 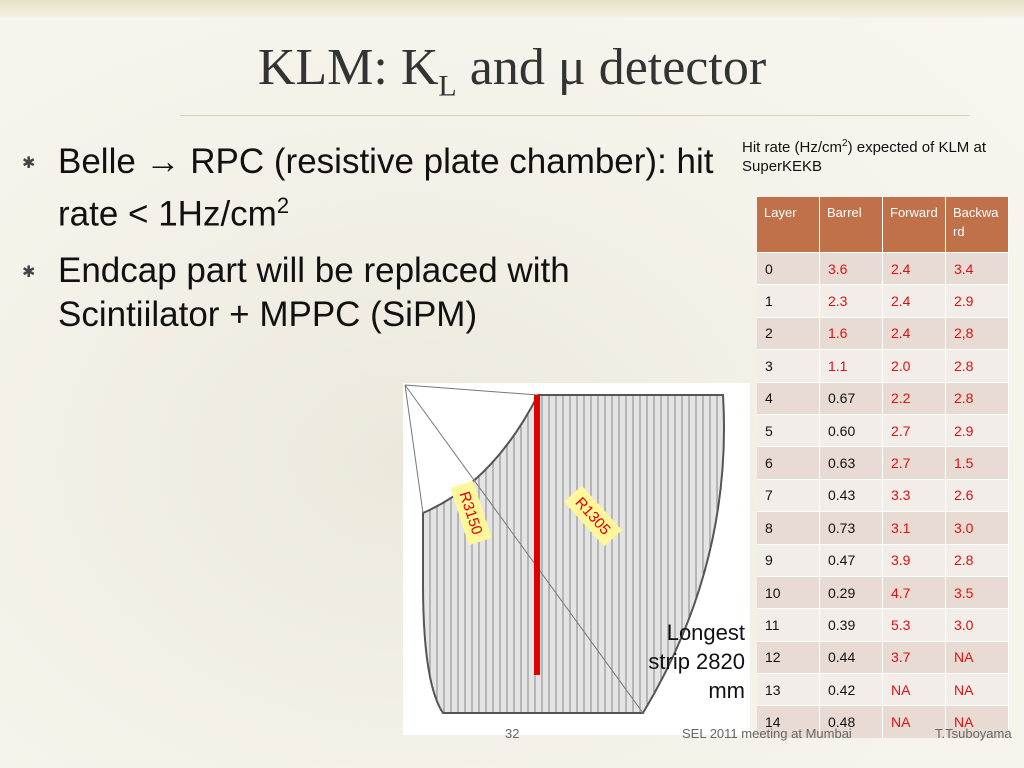 I want to click on title-rule, so click(x=575, y=115).